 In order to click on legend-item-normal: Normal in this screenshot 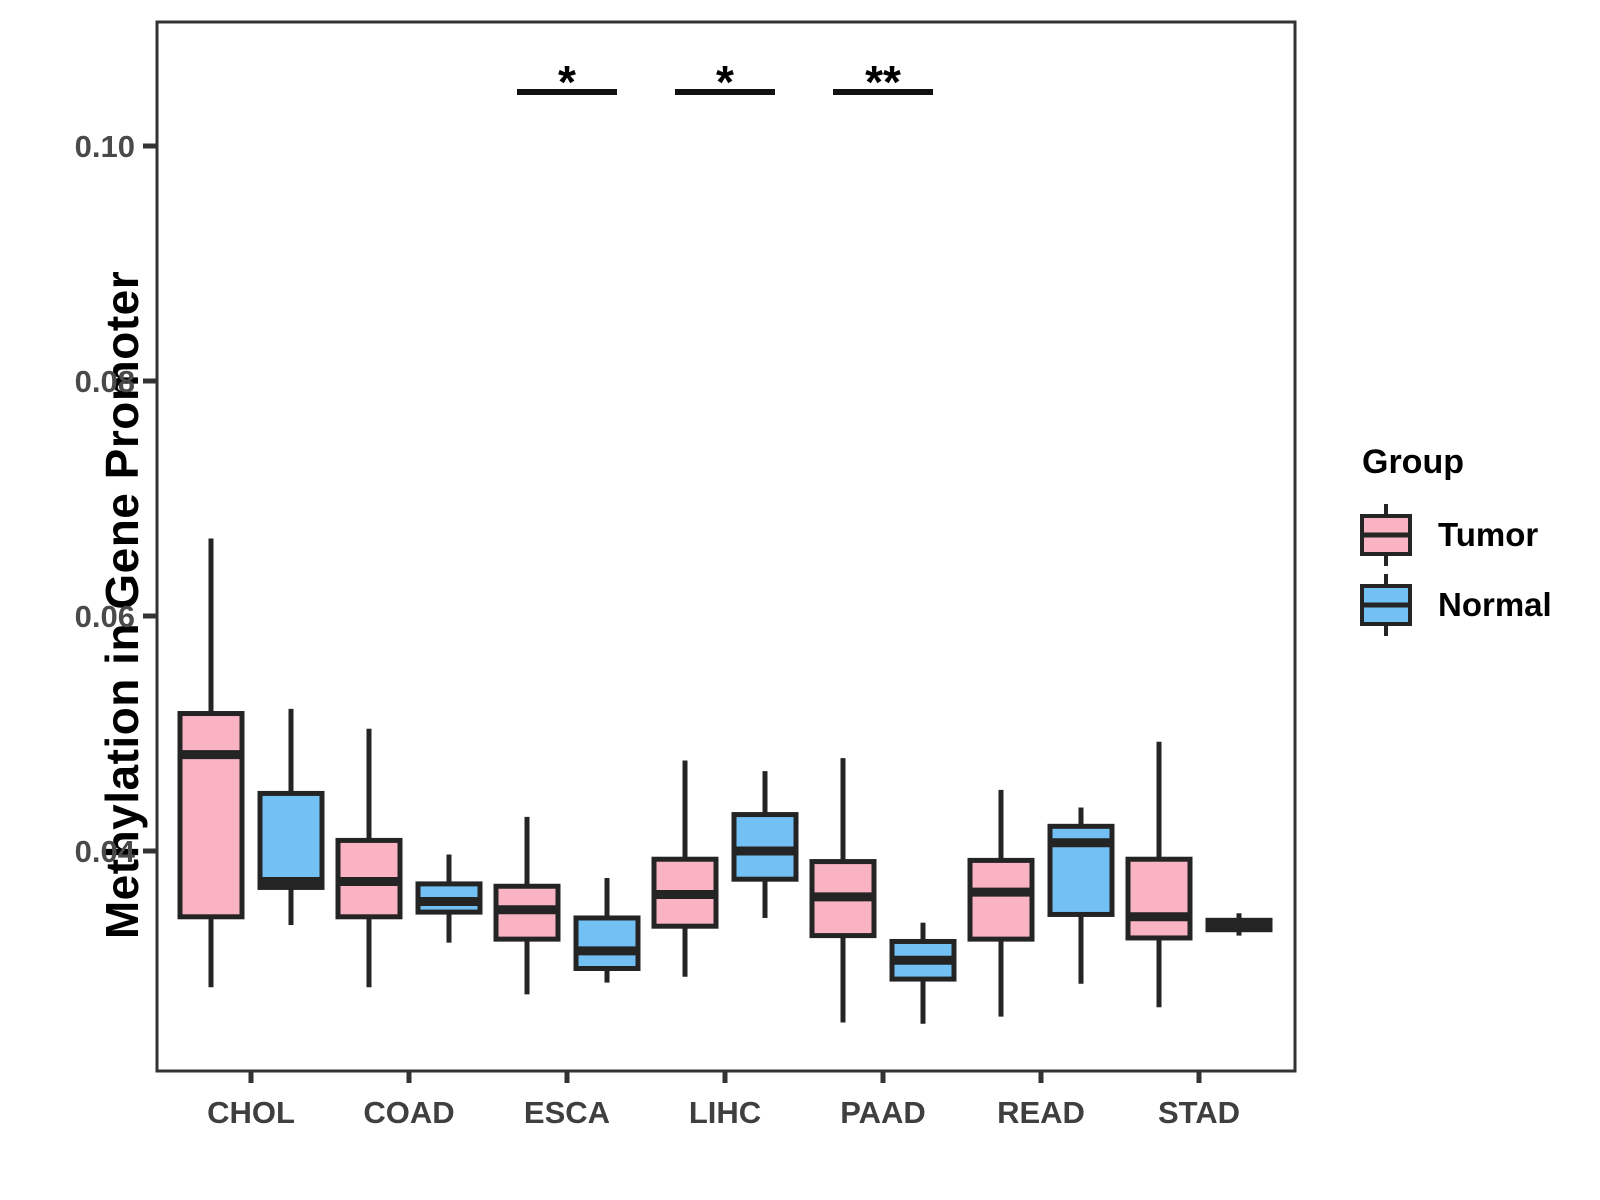, I will do `click(1455, 605)`.